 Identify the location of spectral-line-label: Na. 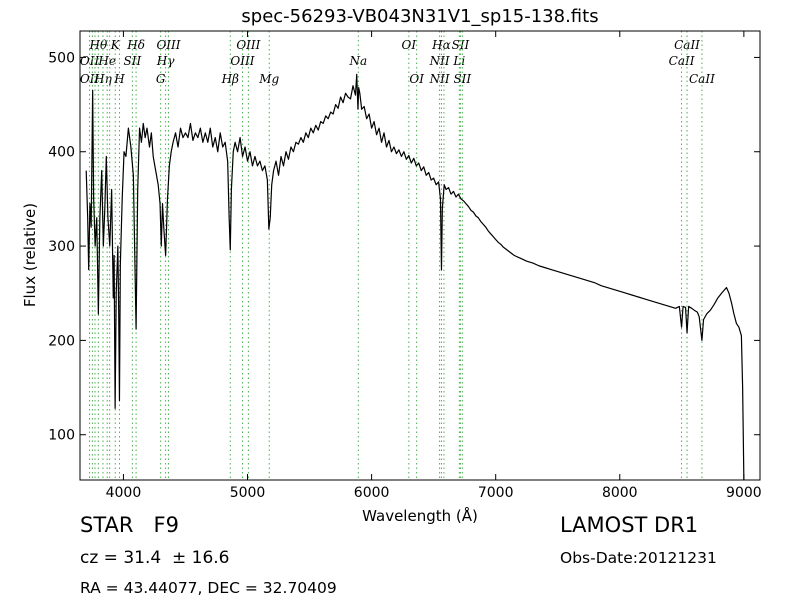
(358, 61).